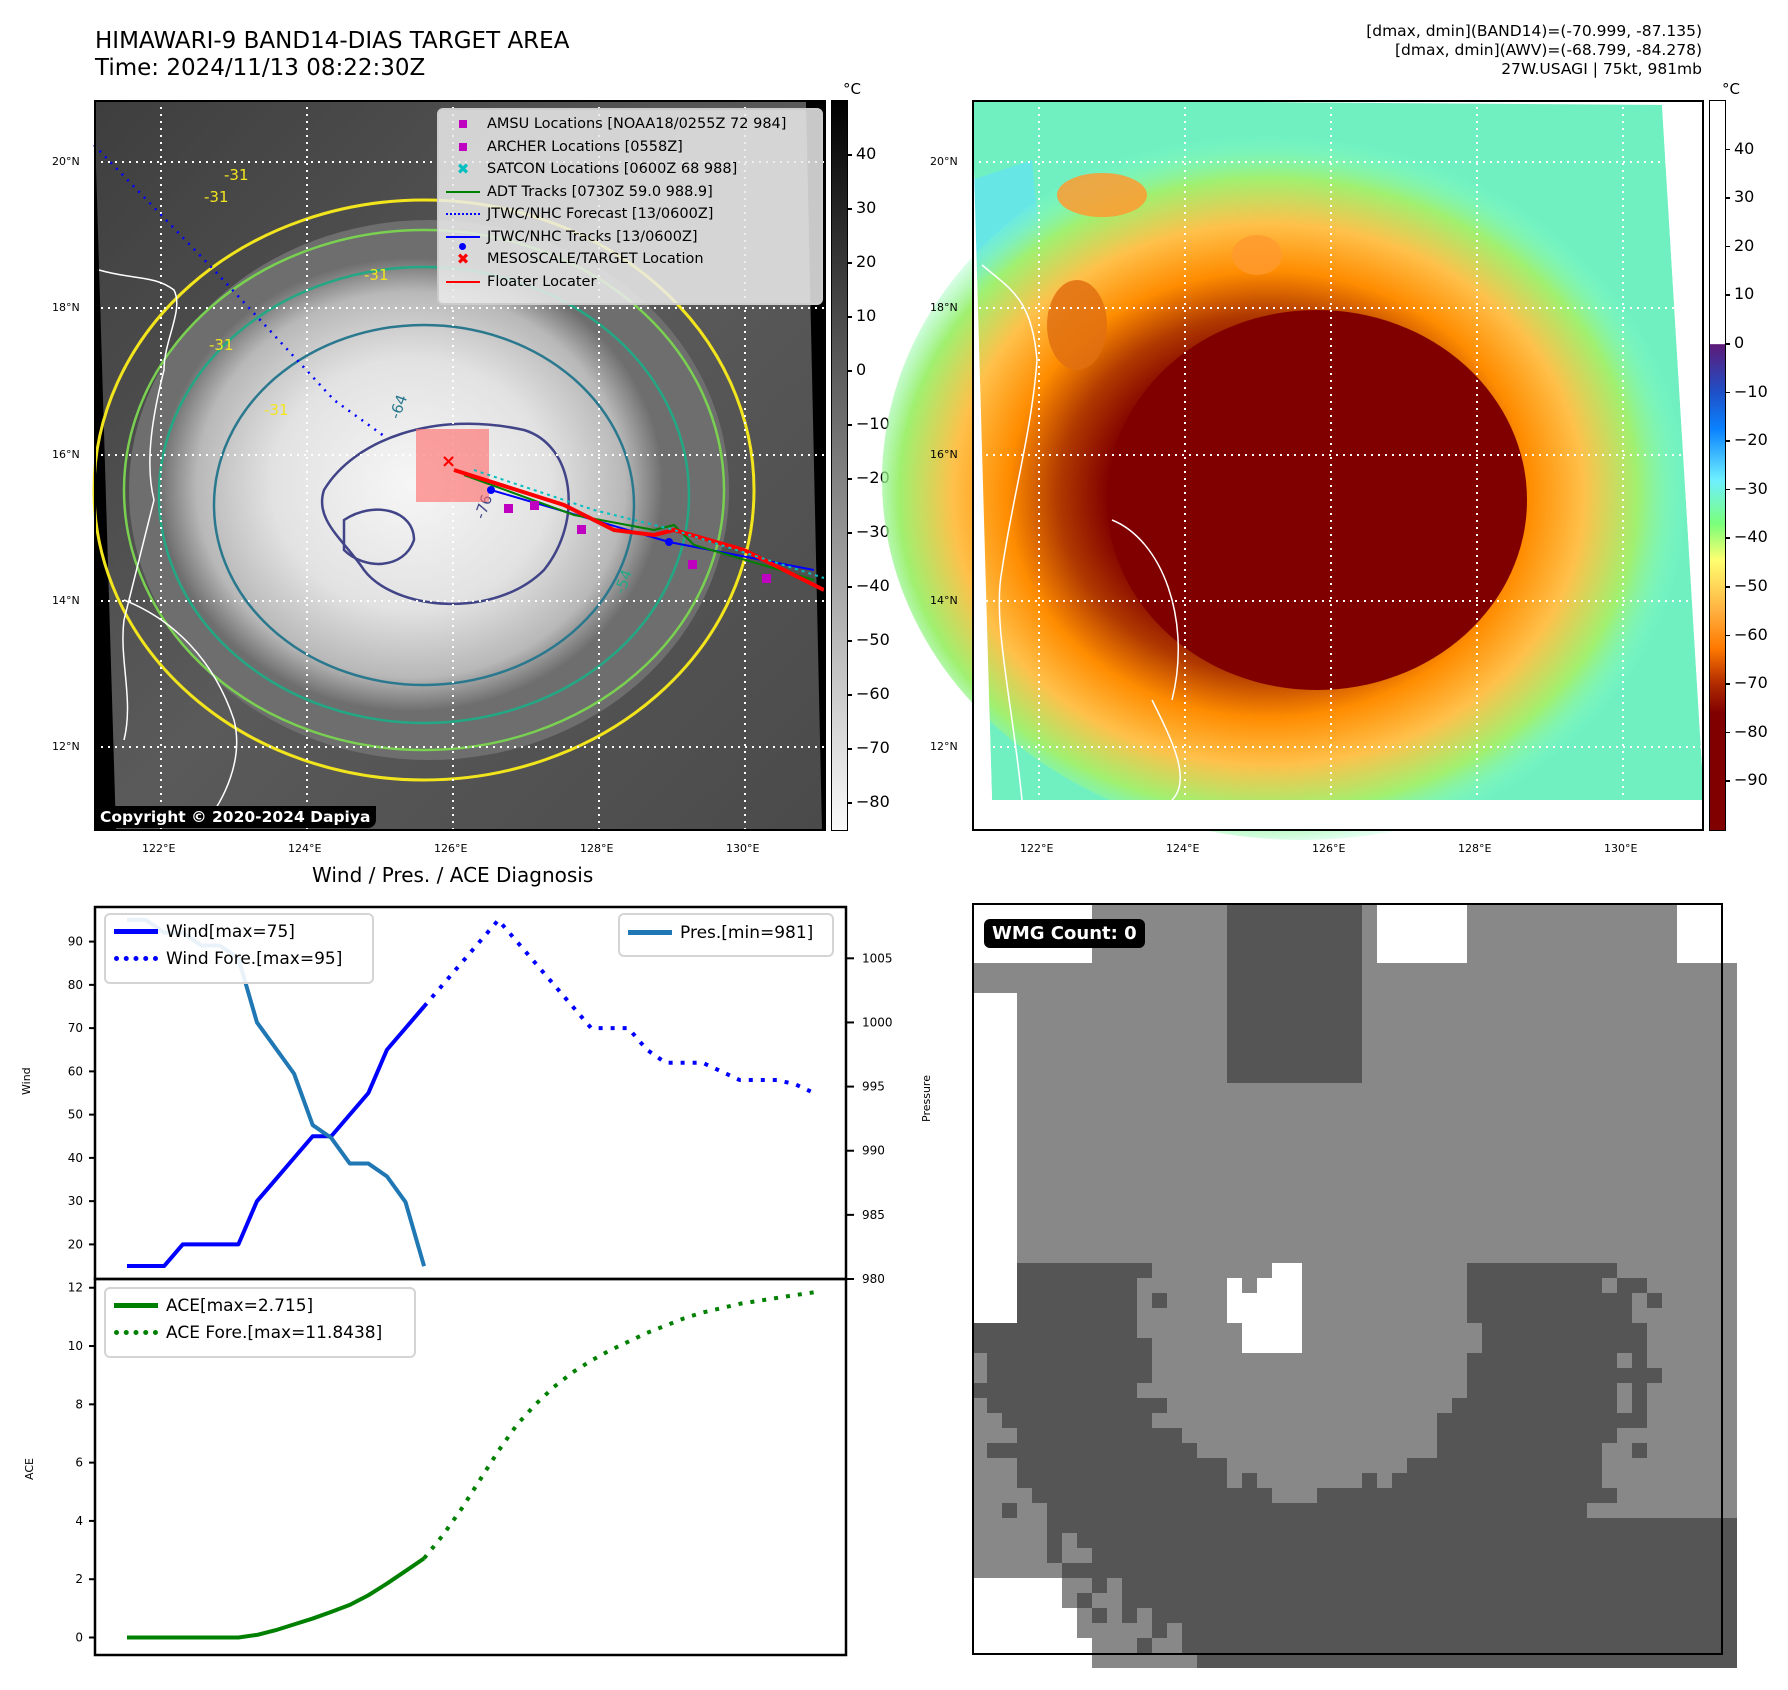 The height and width of the screenshot is (1690, 1788). Describe the element at coordinates (743, 848) in the screenshot. I see `lon-tick: 130°E` at that location.